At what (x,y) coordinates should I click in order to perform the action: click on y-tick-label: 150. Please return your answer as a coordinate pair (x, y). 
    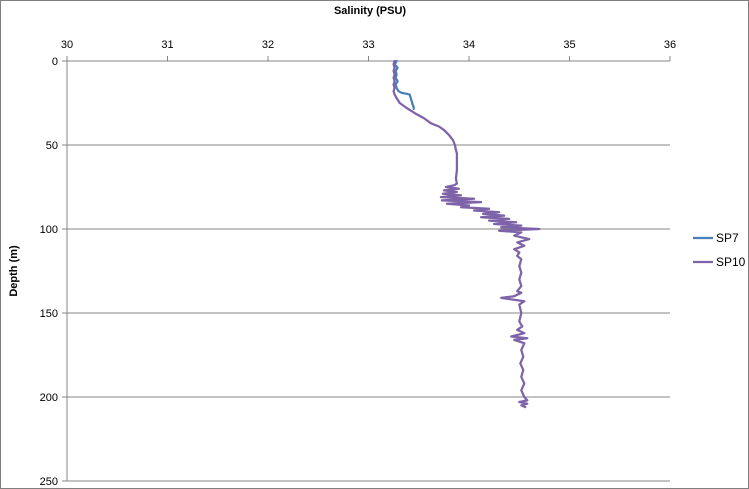
    Looking at the image, I should click on (49, 314).